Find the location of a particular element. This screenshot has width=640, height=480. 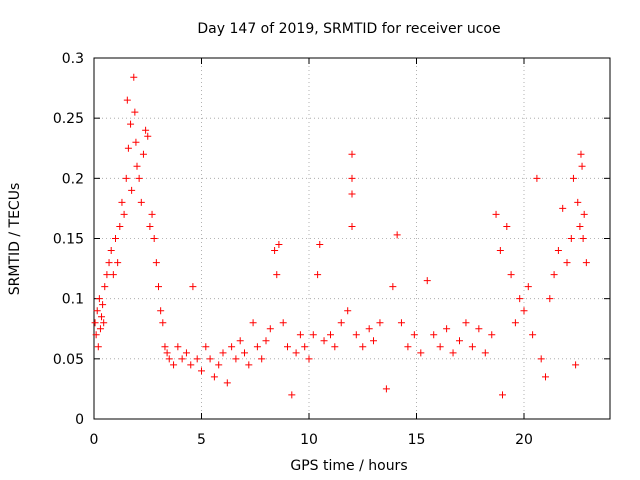

x-tick-label: 10 is located at coordinates (309, 440).